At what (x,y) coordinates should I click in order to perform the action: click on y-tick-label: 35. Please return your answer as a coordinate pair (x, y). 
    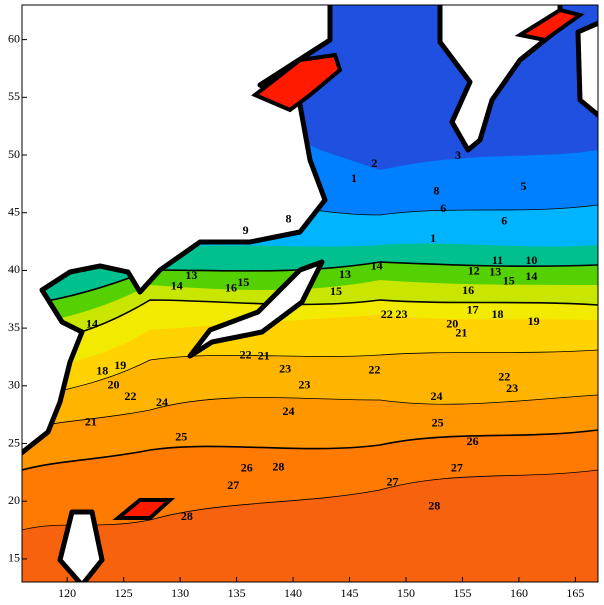
    Looking at the image, I should click on (14, 327).